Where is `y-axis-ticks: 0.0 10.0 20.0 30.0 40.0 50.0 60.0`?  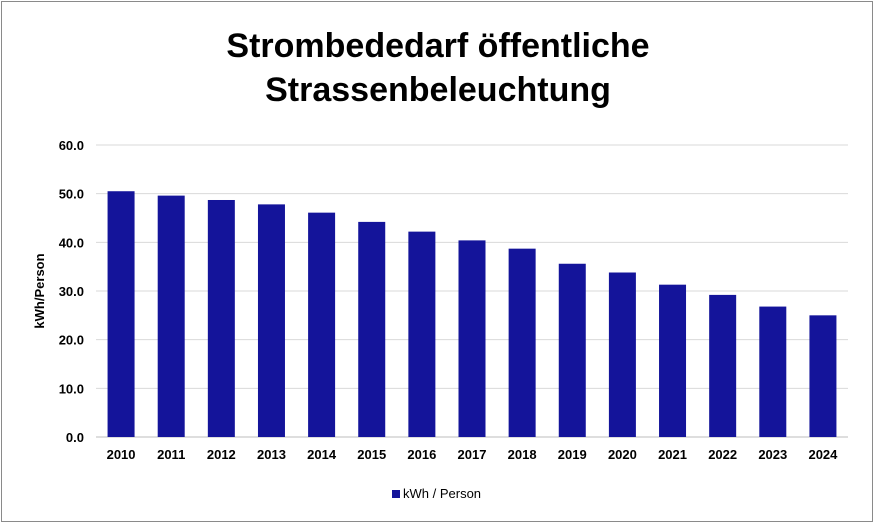 y-axis-ticks: 0.0 10.0 20.0 30.0 40.0 50.0 60.0 is located at coordinates (71, 291).